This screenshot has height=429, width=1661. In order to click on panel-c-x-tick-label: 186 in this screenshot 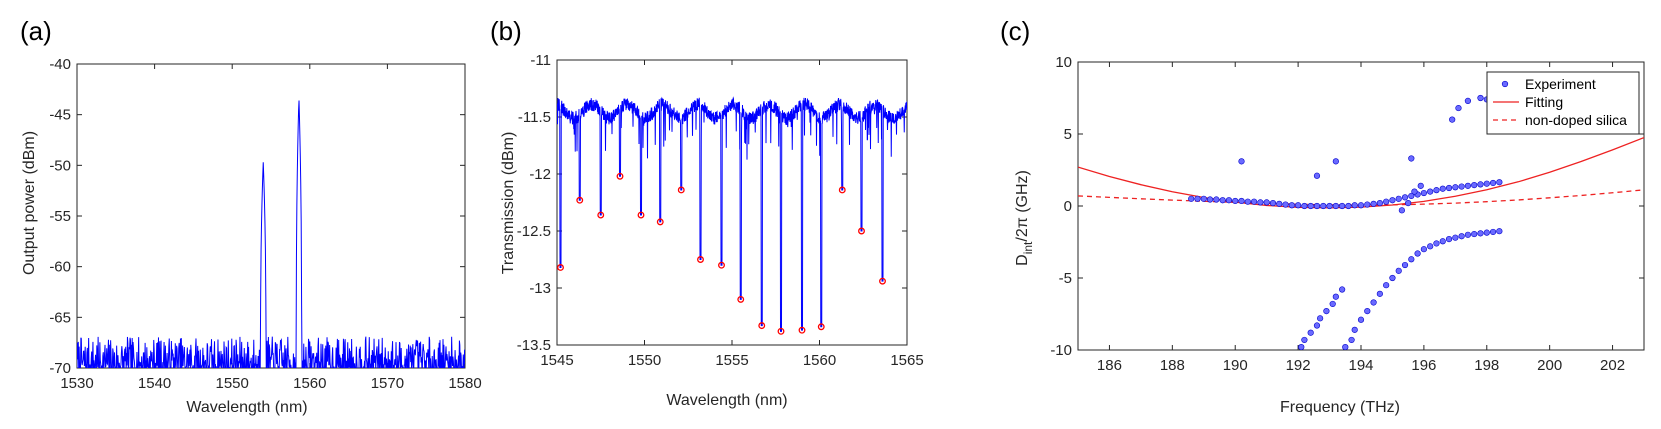, I will do `click(1109, 365)`.